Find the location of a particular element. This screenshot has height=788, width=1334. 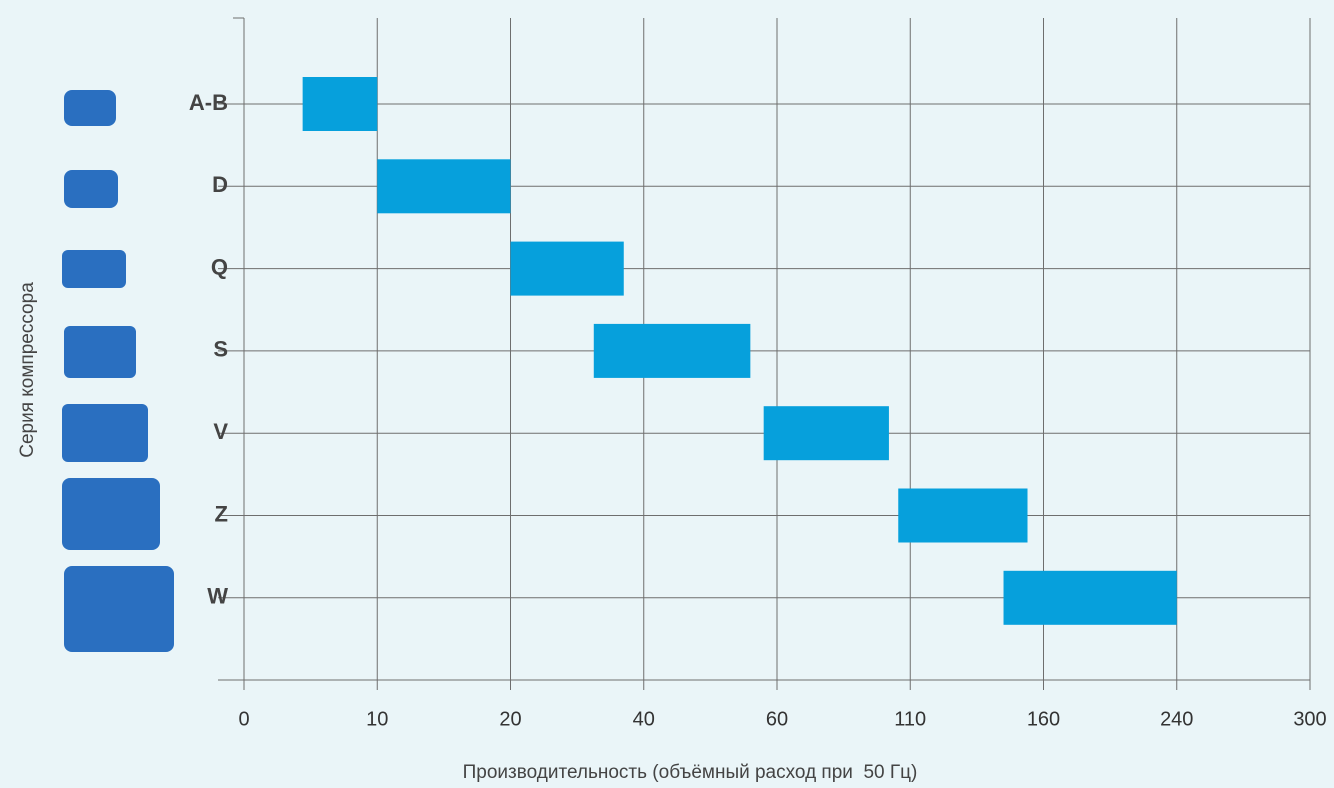

x-tick-label: 20 is located at coordinates (510, 719).